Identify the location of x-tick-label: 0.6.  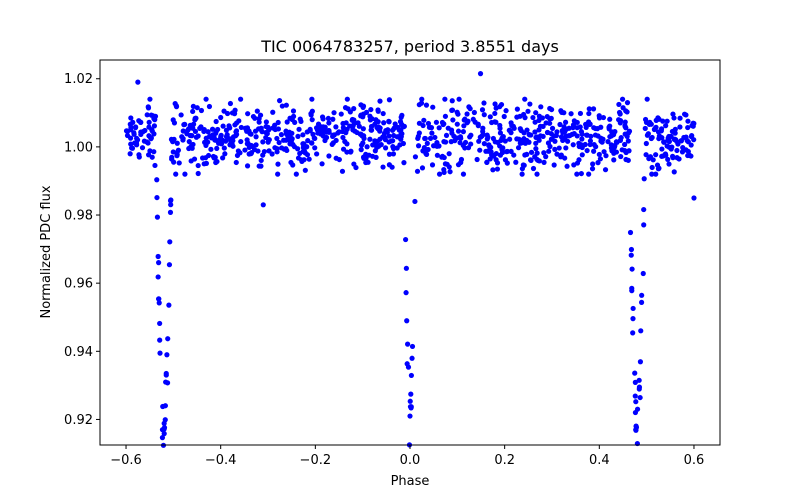
(694, 460).